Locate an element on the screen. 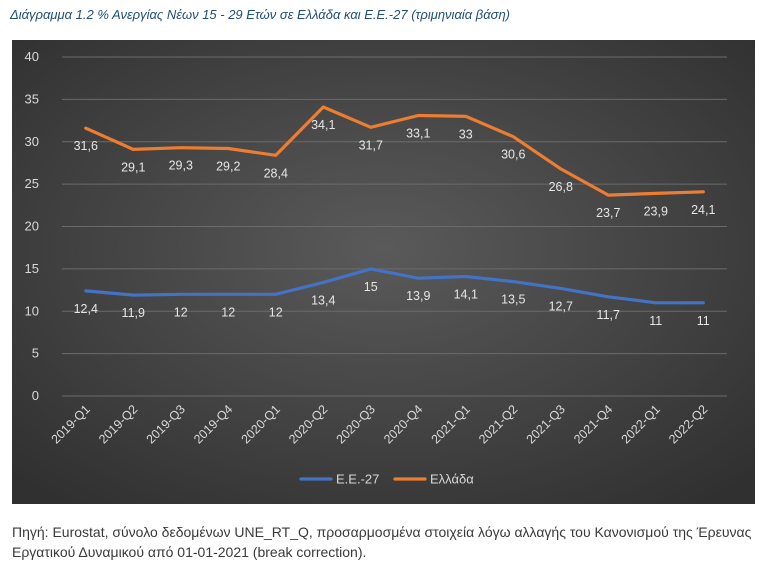 This screenshot has height=574, width=772. data-label: 33,1 is located at coordinates (418, 133).